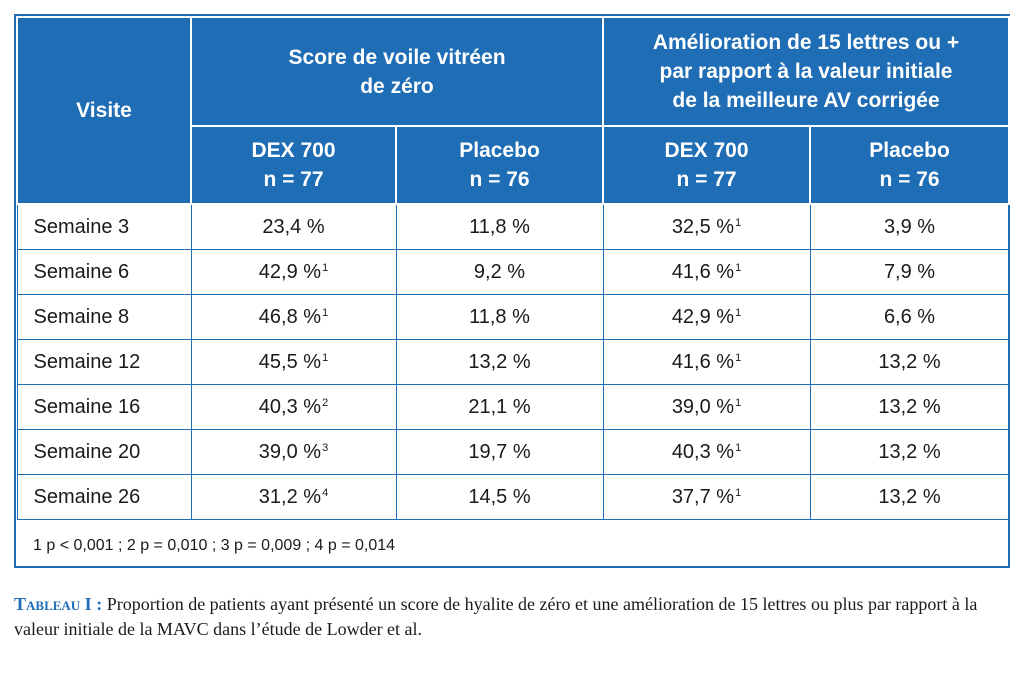 This screenshot has width=1024, height=680. I want to click on row-label: Semaine 6, so click(104, 272).